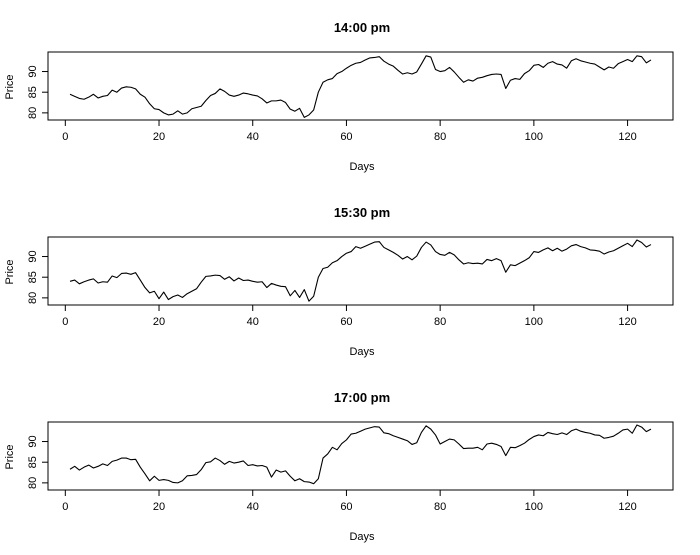  Describe the element at coordinates (362, 212) in the screenshot. I see `chart-title: 15:30 pm` at that location.